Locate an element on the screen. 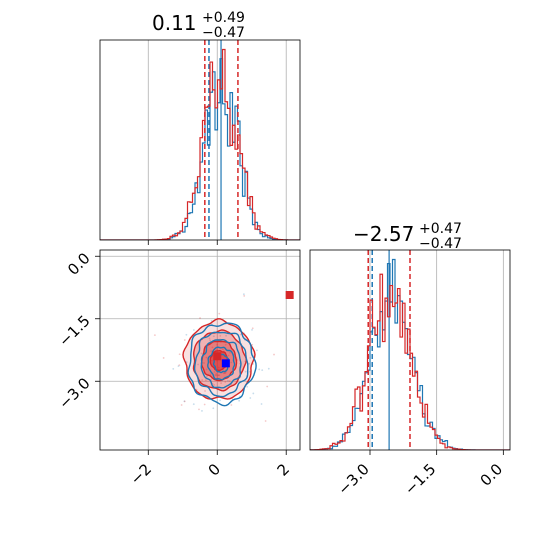 Image resolution: width=550 pixels, height=550 pixels. hist-y-frame is located at coordinates (410, 350).